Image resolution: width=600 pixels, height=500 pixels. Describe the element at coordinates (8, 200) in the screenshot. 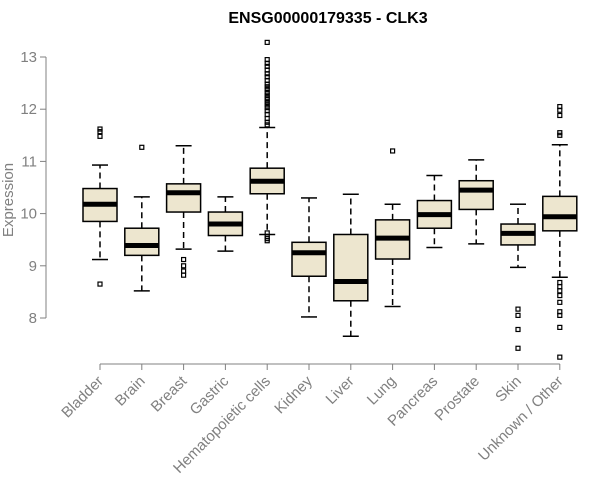

I see `y-axis-label: Expression` at that location.